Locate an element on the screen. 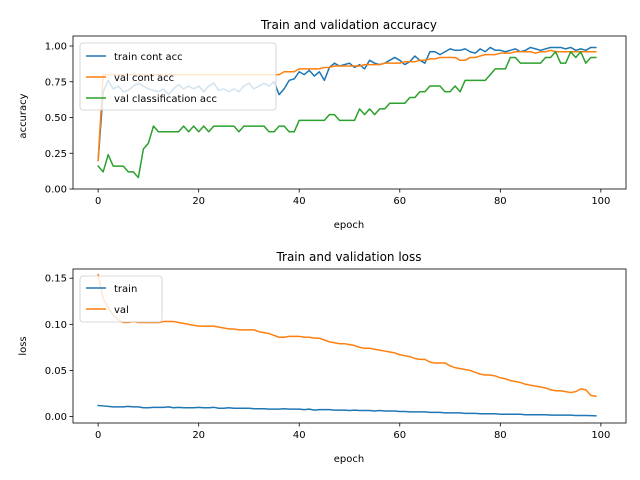 The image size is (640, 480). accuracy-x-tick-label: 40 is located at coordinates (299, 201).